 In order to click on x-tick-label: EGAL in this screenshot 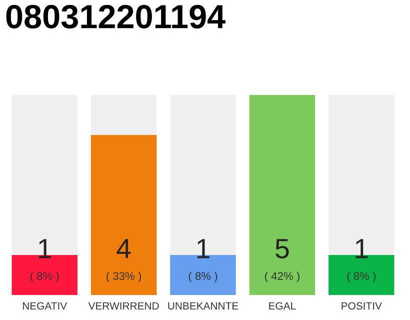, I will do `click(282, 306)`.